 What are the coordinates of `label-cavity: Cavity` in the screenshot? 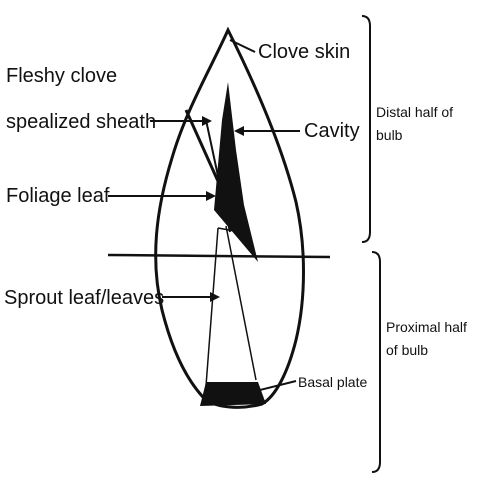 It's located at (332, 131).